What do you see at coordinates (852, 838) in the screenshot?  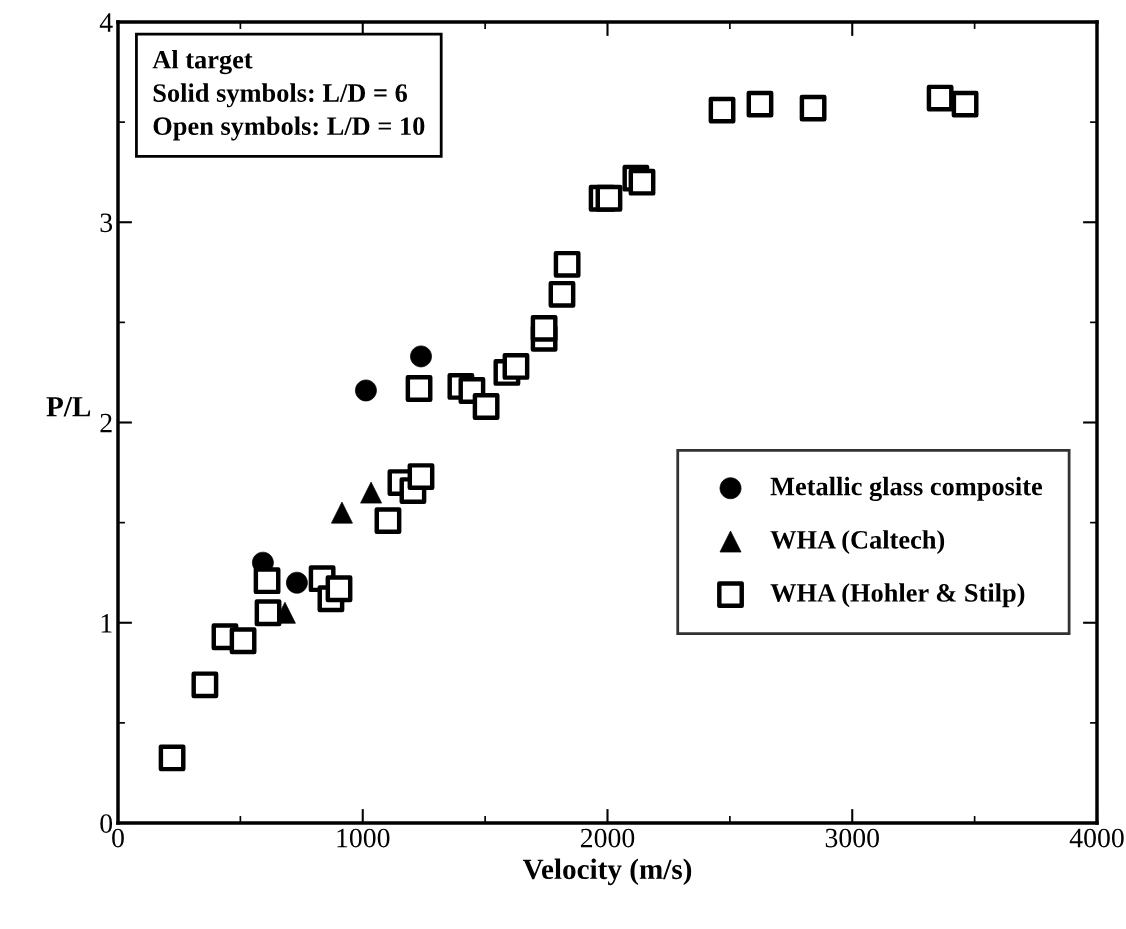 I see `x-tick-label: 3000` at bounding box center [852, 838].